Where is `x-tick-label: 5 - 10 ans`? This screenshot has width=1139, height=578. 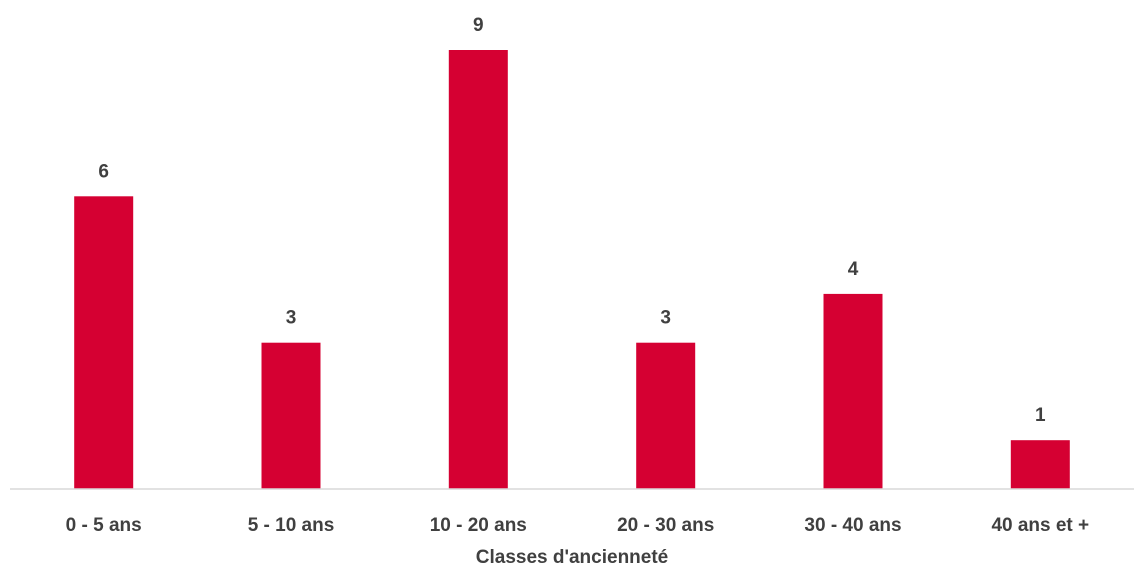 x-tick-label: 5 - 10 ans is located at coordinates (291, 525).